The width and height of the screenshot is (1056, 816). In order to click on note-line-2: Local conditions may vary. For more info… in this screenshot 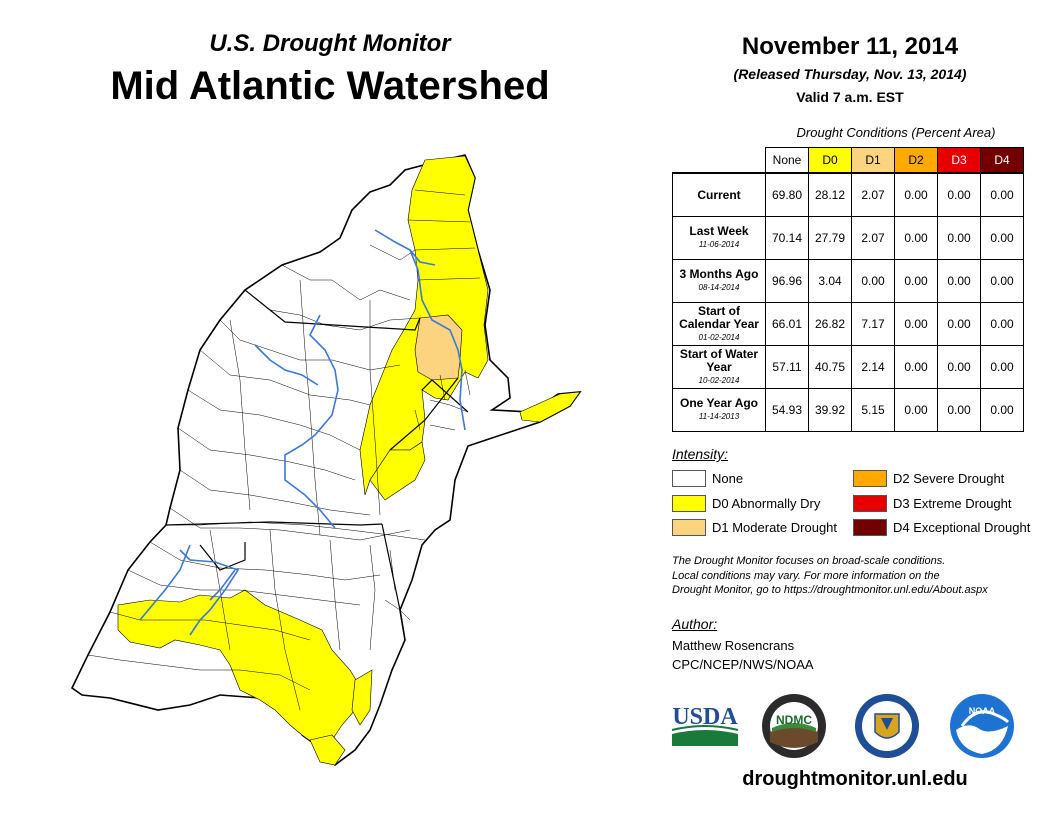, I will do `click(806, 575)`.